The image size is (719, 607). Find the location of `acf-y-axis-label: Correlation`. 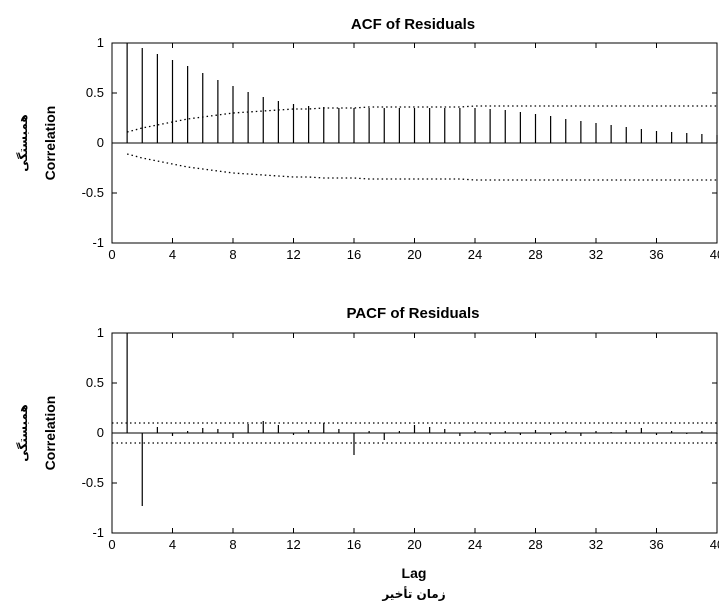

acf-y-axis-label: Correlation is located at coordinates (50, 143).